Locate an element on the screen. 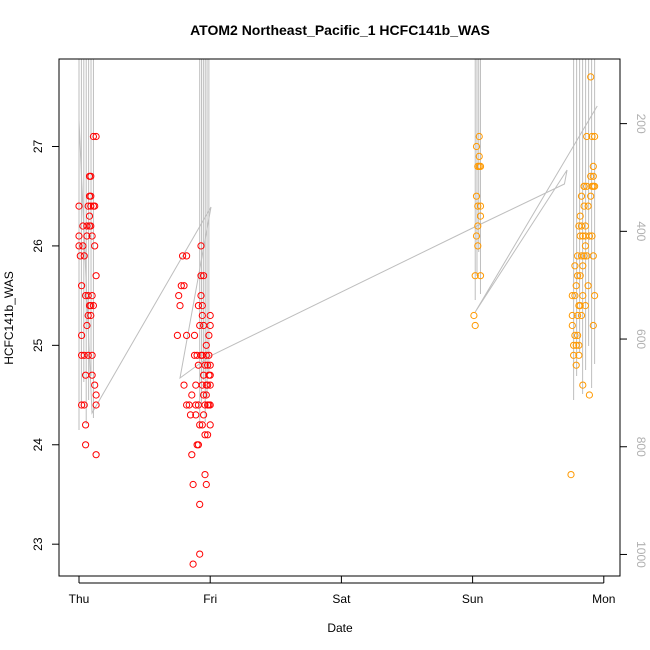 Image resolution: width=650 pixels, height=650 pixels. right-tick-label: 400 is located at coordinates (641, 231).